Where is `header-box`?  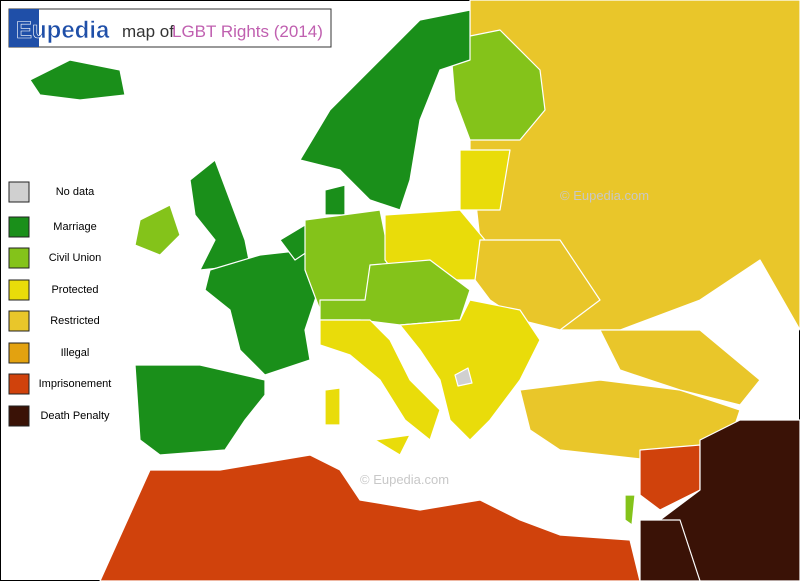
header-box is located at coordinates (170, 28).